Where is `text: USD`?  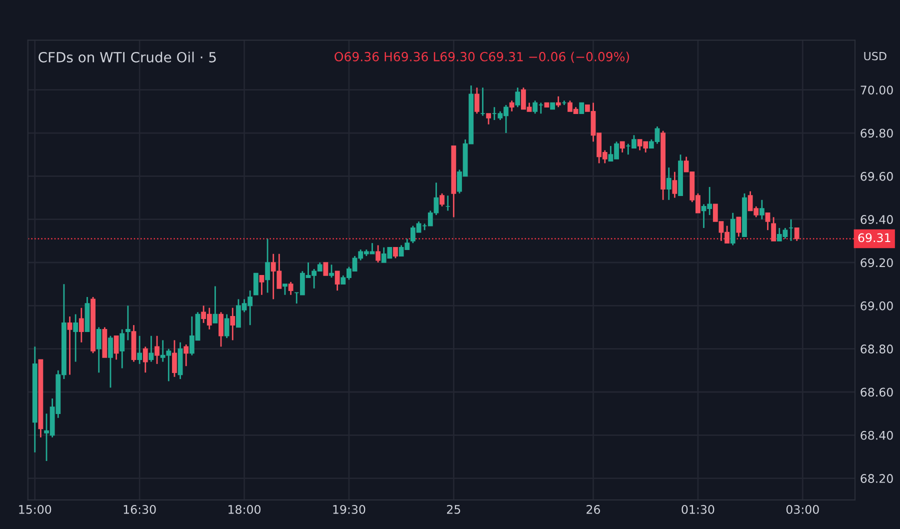 text: USD is located at coordinates (875, 56).